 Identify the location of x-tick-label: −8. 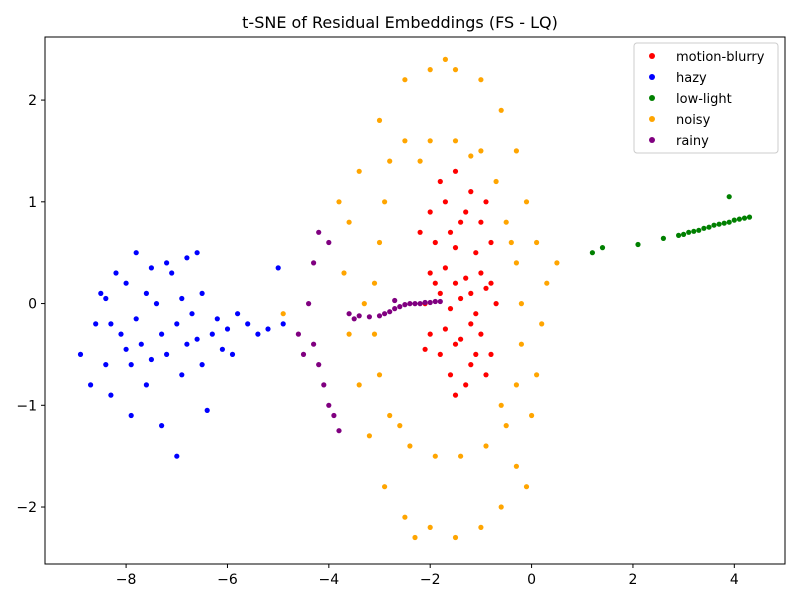
(126, 580).